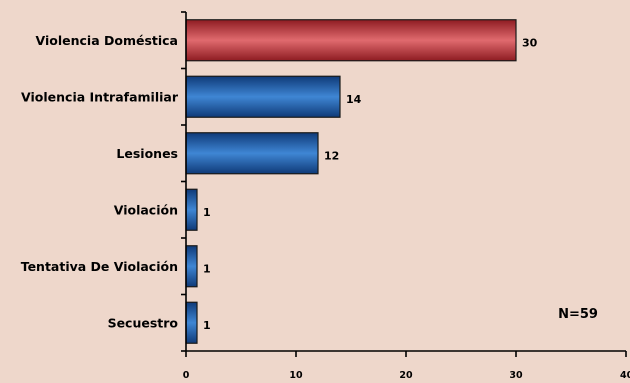 The height and width of the screenshot is (383, 630). Describe the element at coordinates (516, 375) in the screenshot. I see `x-tick-label-30: 30` at that location.